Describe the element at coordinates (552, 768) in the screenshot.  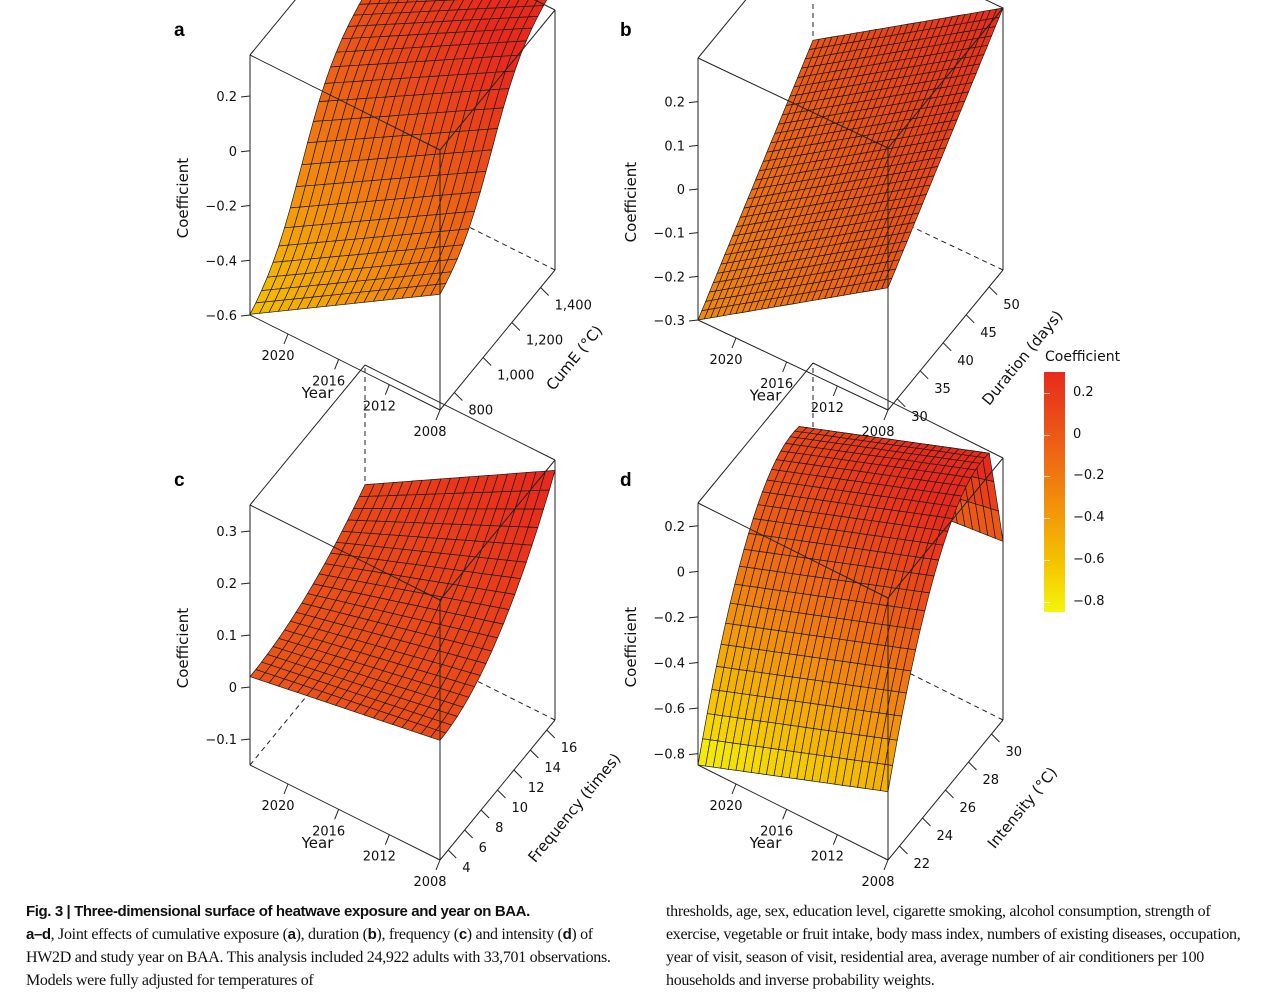
I see `y-tick-label: 14` at that location.